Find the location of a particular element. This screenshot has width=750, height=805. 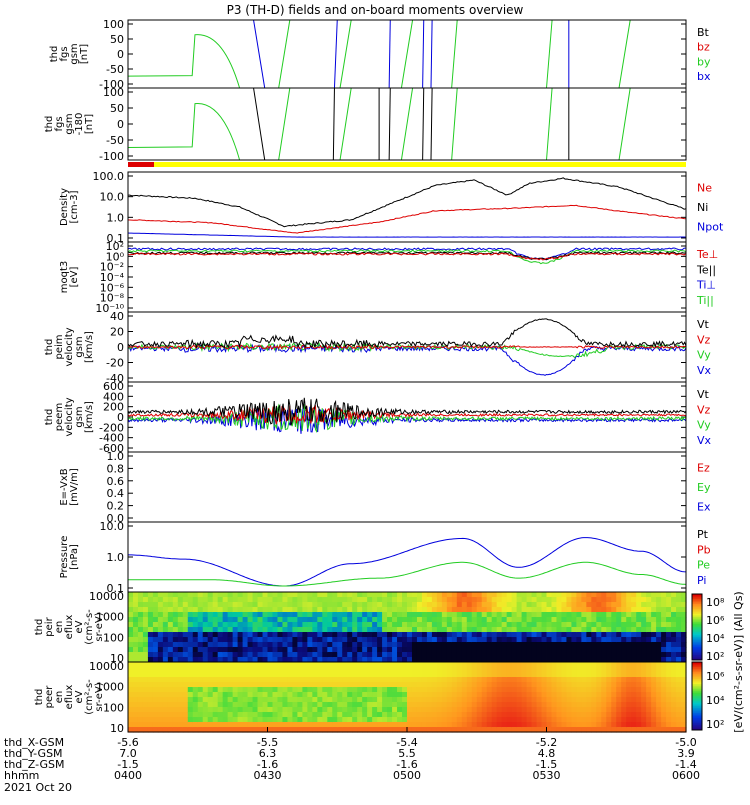

xaxis-row-name: thd_Y-GSM is located at coordinates (33, 753).